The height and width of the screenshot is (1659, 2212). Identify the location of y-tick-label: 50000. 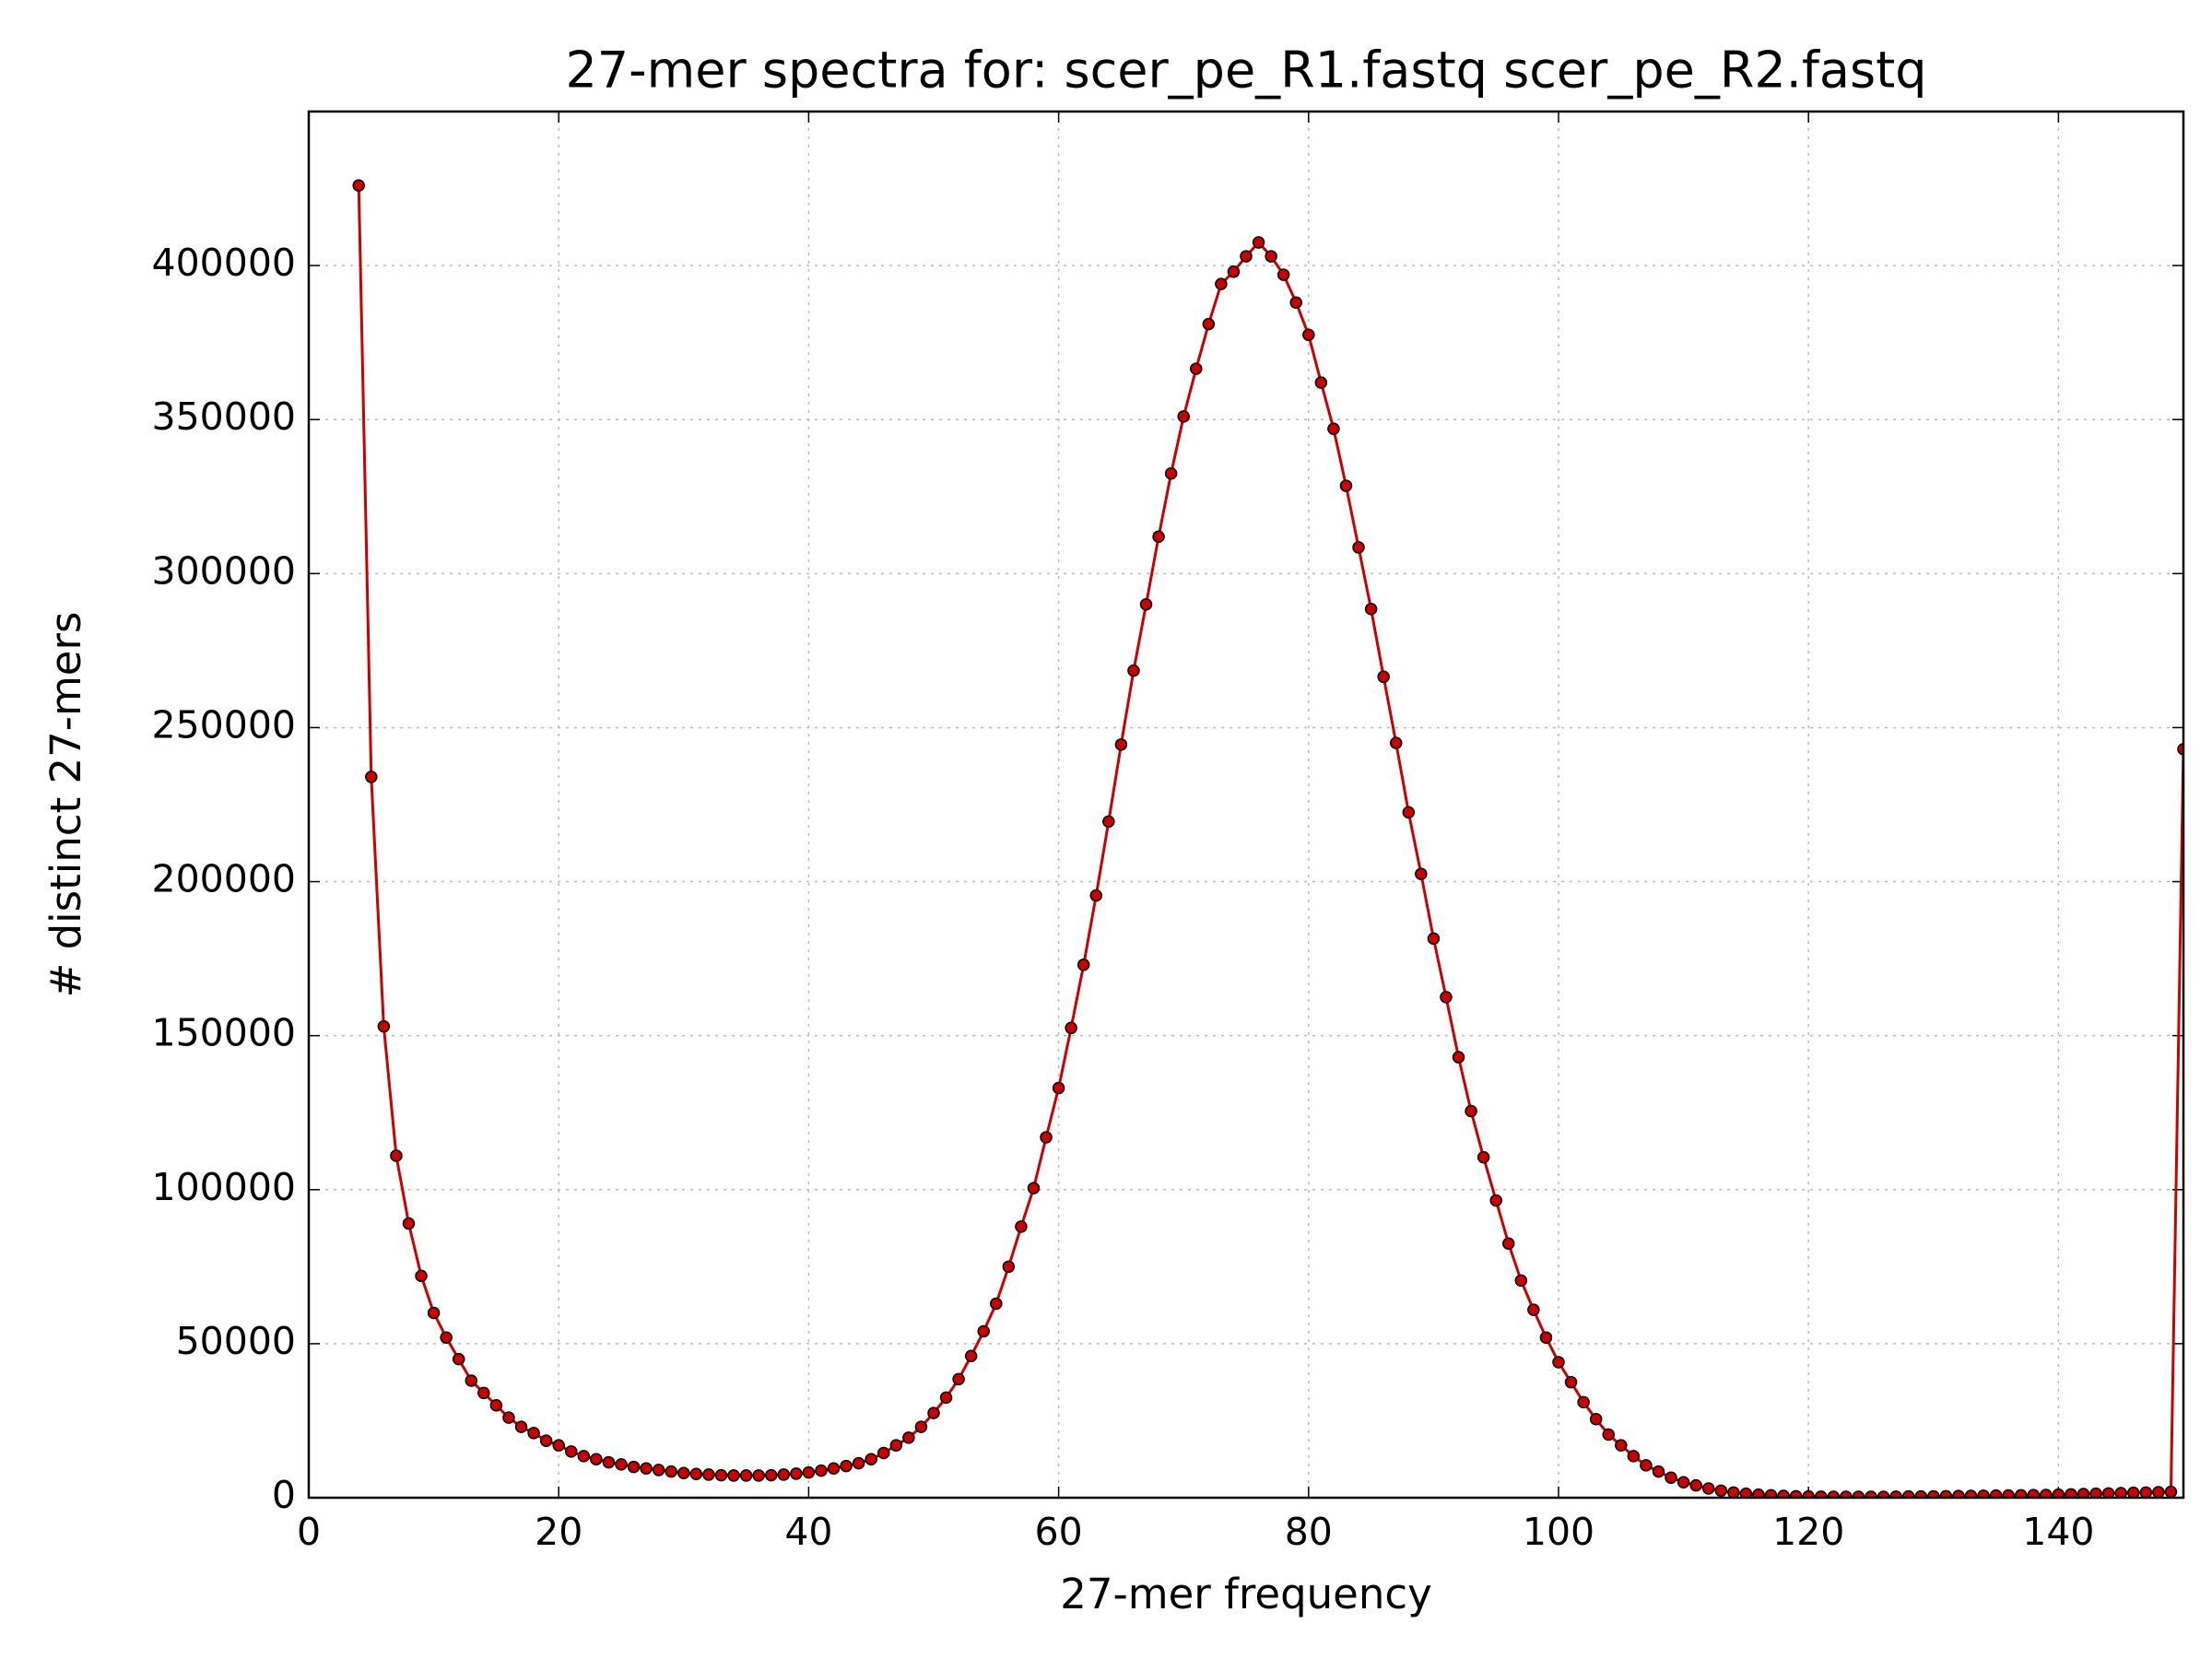
(236, 1341).